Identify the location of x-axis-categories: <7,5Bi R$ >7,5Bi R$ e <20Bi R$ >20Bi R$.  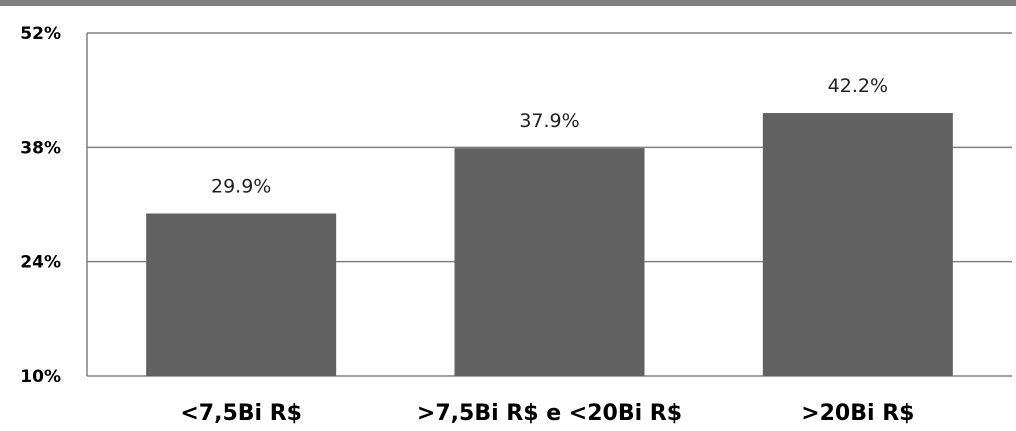
(547, 413).